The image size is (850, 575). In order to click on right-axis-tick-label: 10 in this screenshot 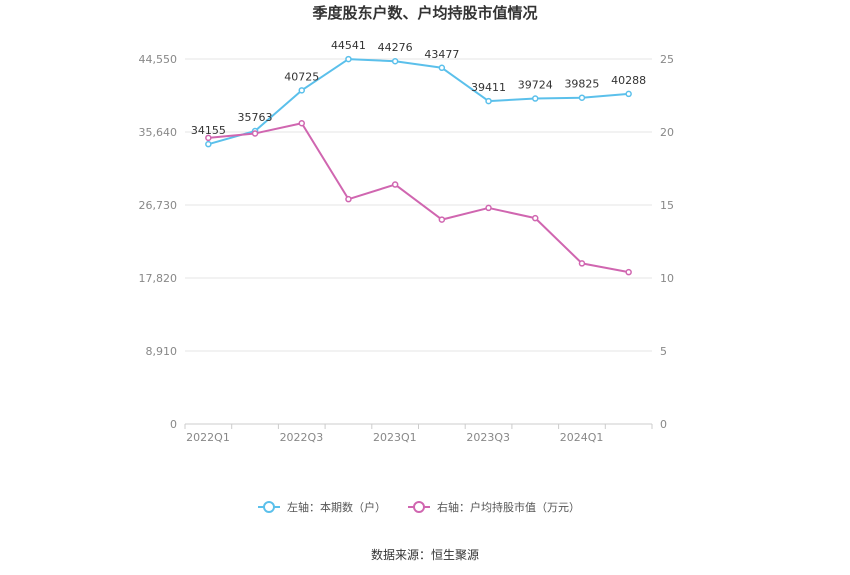, I will do `click(667, 278)`.